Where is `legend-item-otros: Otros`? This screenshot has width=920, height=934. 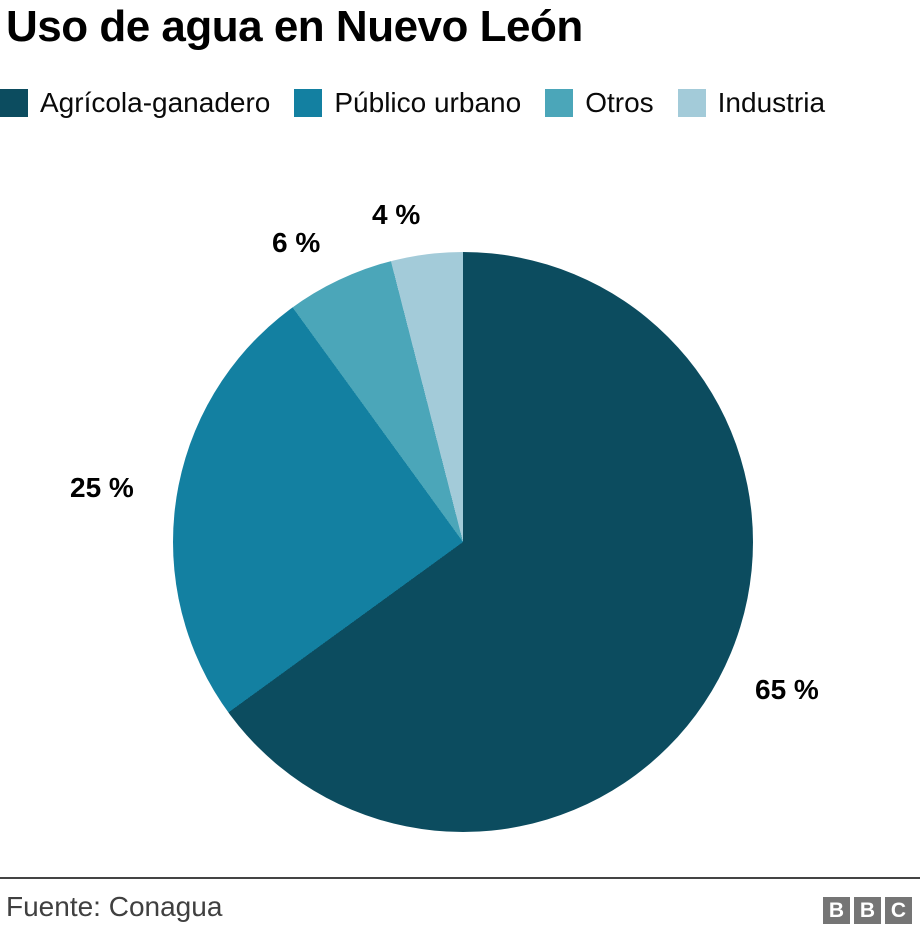
legend-item-otros: Otros is located at coordinates (599, 102).